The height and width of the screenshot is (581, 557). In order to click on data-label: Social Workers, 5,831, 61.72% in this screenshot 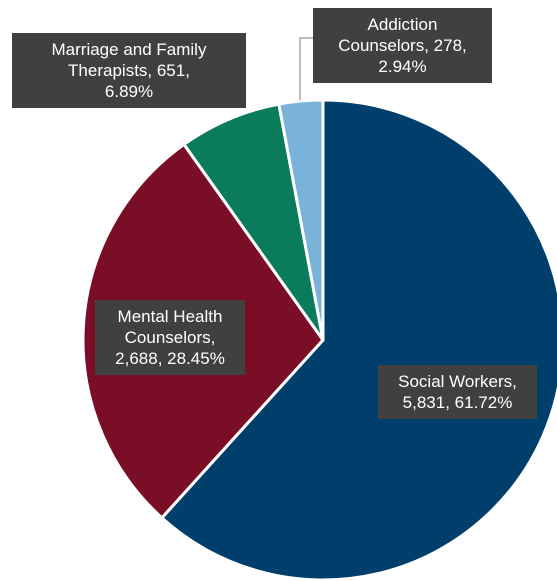, I will do `click(457, 392)`.